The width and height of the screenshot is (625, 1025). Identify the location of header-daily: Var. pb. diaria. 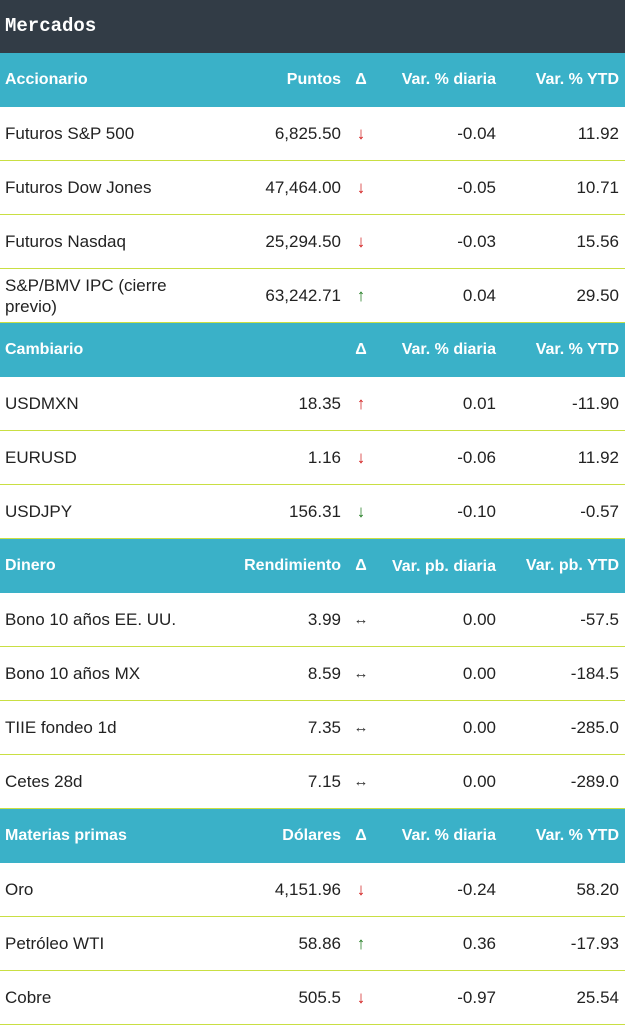
(443, 566).